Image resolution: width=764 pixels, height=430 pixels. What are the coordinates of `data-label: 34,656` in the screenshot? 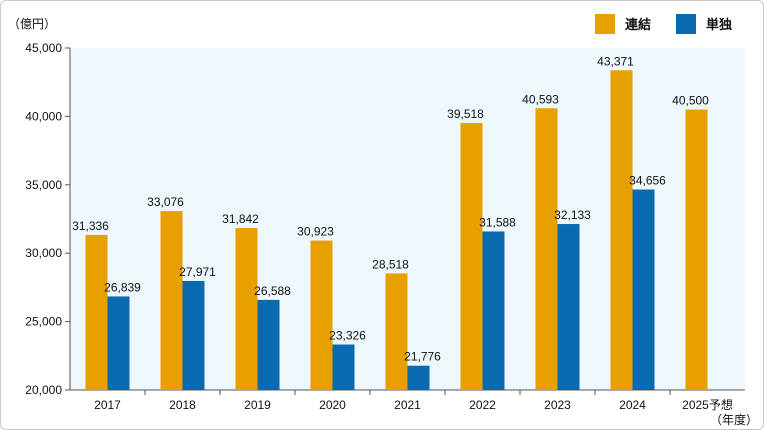 It's located at (647, 181).